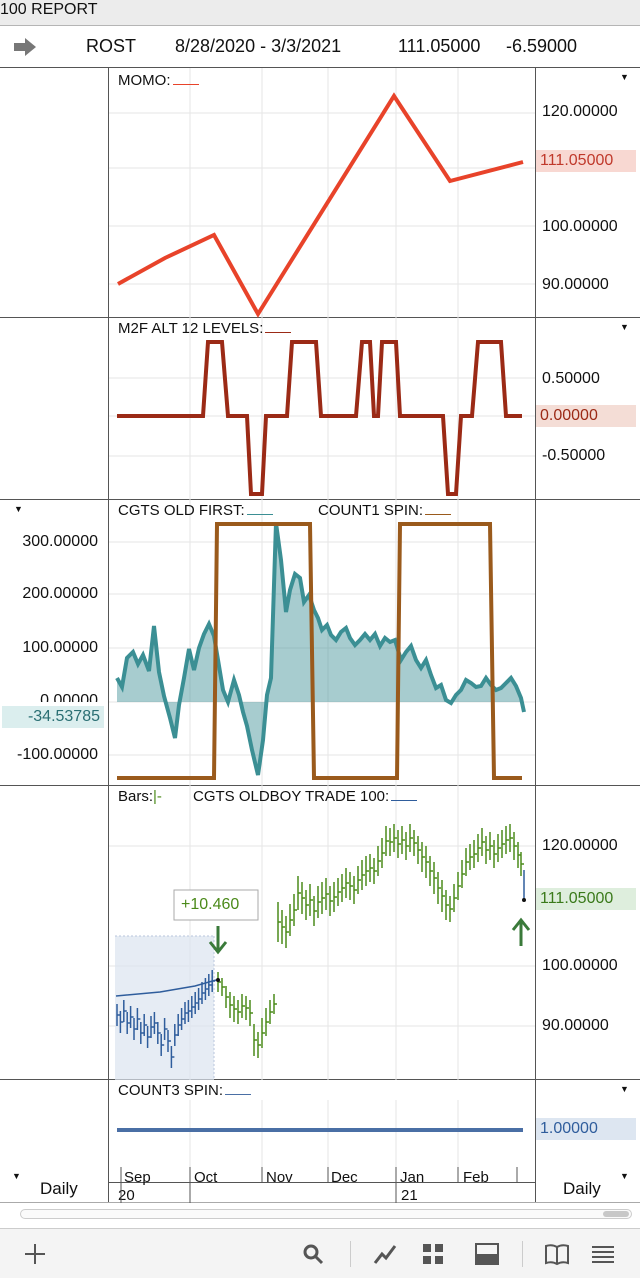 This screenshot has width=640, height=1278. What do you see at coordinates (137, 1177) in the screenshot?
I see `month-label: Sep` at bounding box center [137, 1177].